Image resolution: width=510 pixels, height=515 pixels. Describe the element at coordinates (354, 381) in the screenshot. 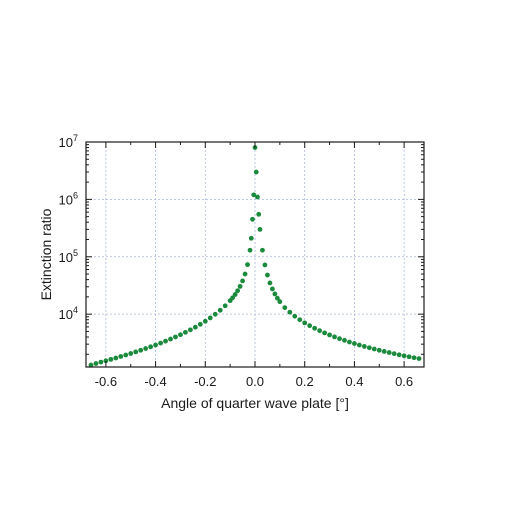

I see `x-tick-label: 0.4` at that location.